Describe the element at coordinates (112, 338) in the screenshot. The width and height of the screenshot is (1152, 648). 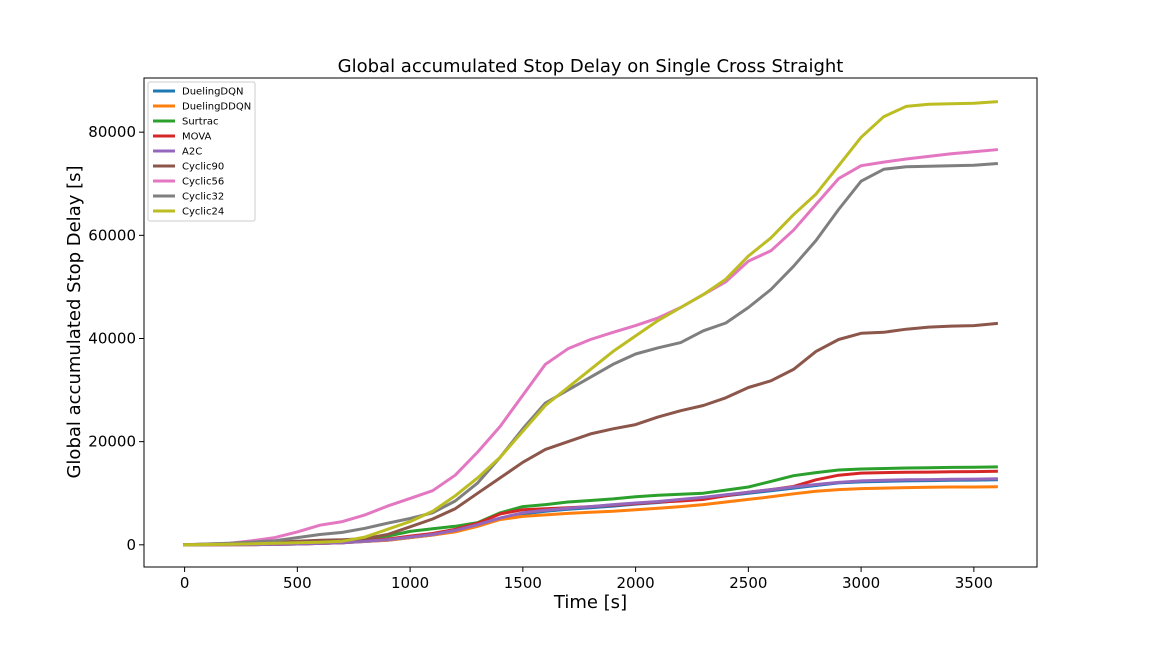
I see `y-tick-label: 40000` at that location.